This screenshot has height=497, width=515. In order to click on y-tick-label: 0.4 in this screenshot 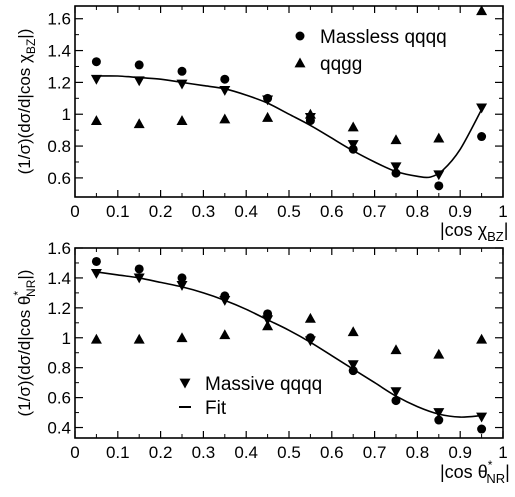, I will do `click(59, 428)`.